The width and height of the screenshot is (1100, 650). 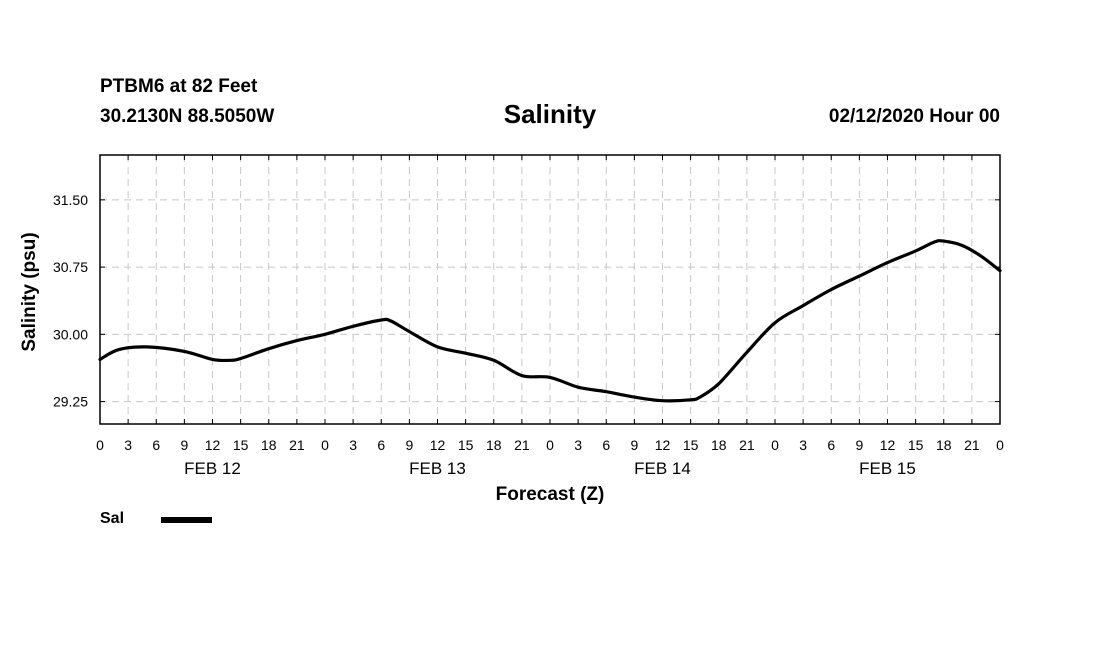 What do you see at coordinates (179, 86) in the screenshot?
I see `station-name: PTBM6 at 82 Feet` at bounding box center [179, 86].